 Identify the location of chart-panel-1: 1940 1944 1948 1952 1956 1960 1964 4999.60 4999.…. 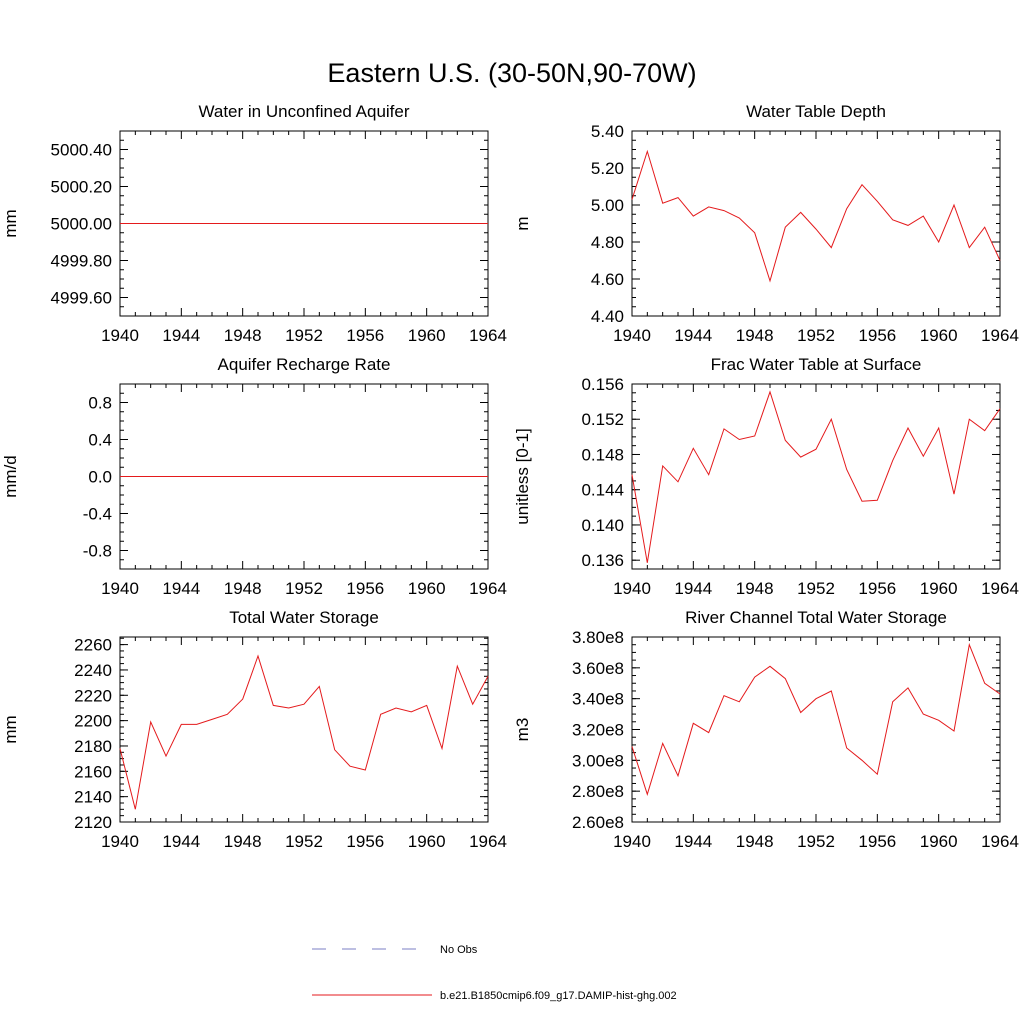
(254, 223).